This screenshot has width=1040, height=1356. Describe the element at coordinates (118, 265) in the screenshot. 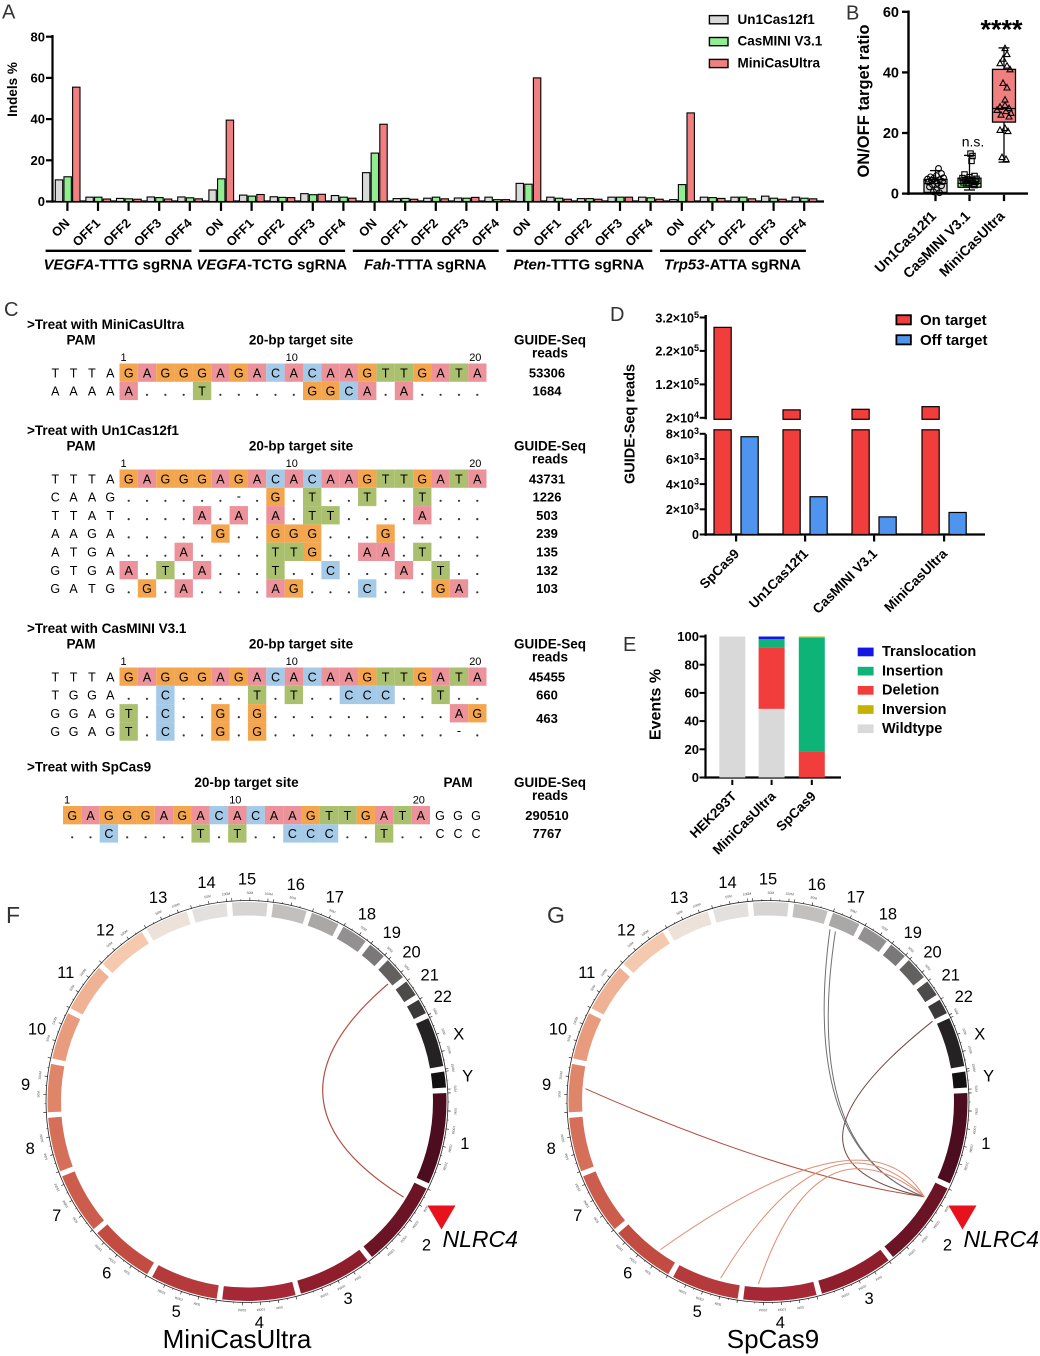

I see `svg-text: VEGFA-TTTG sgRNA` at that location.